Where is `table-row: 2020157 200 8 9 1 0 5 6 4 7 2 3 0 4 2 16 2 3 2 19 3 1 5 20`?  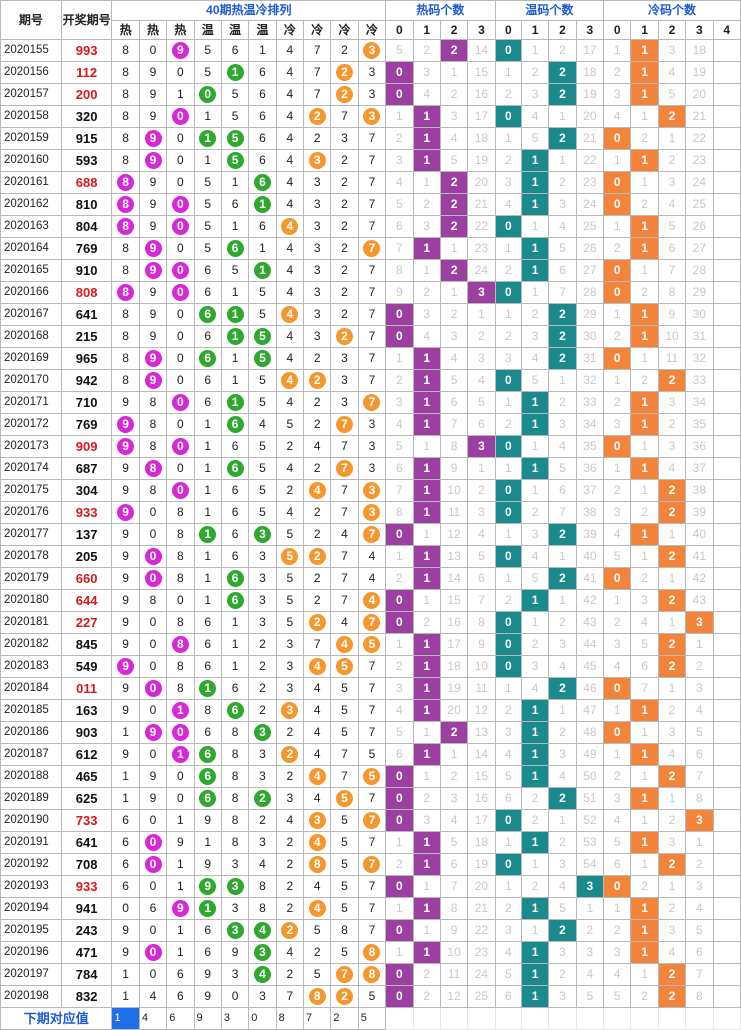
table-row: 2020157 200 8 9 1 0 5 6 4 7 2 3 0 4 2 16 2 3 2 19 3 1 5 20 is located at coordinates (370, 94).